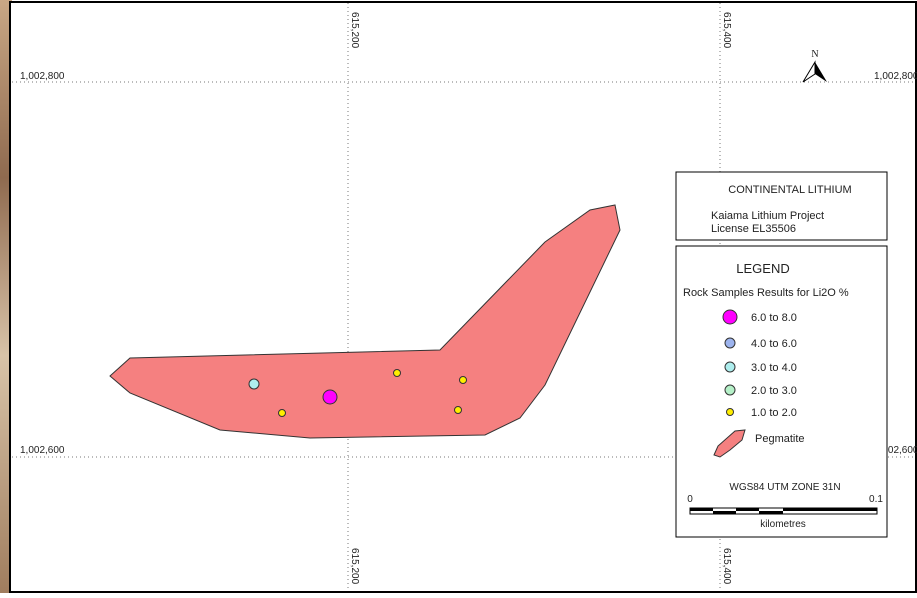 The width and height of the screenshot is (917, 598). I want to click on license: License EL35506, so click(753, 229).